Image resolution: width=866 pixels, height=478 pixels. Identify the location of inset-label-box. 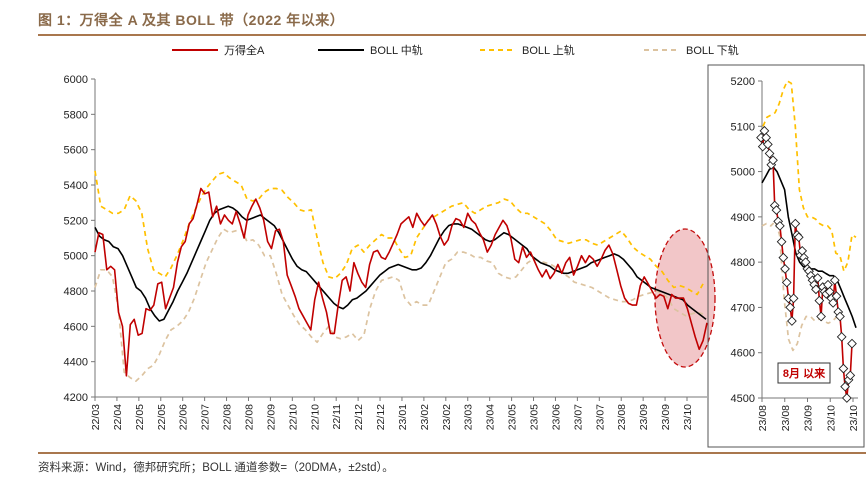
(804, 373).